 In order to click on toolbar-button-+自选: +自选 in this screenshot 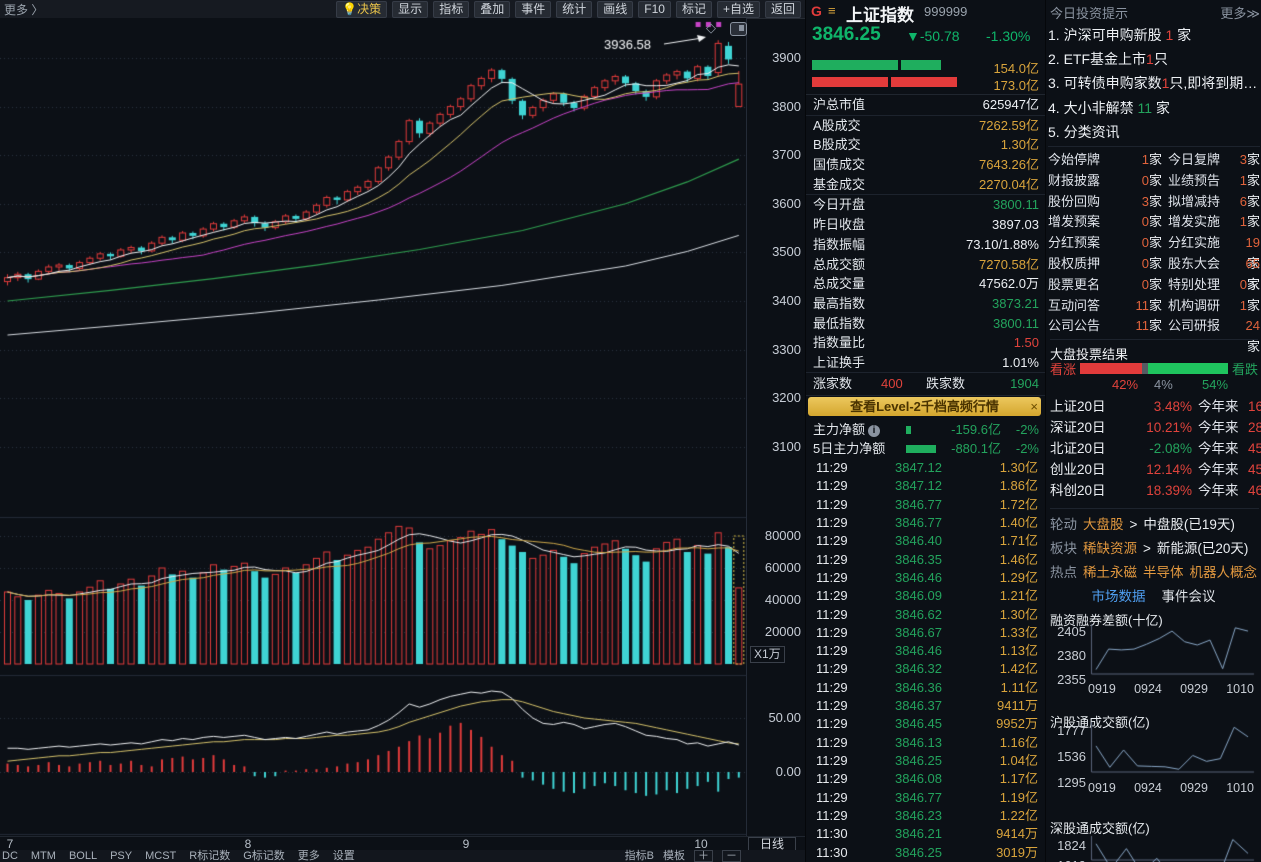, I will do `click(738, 9)`.